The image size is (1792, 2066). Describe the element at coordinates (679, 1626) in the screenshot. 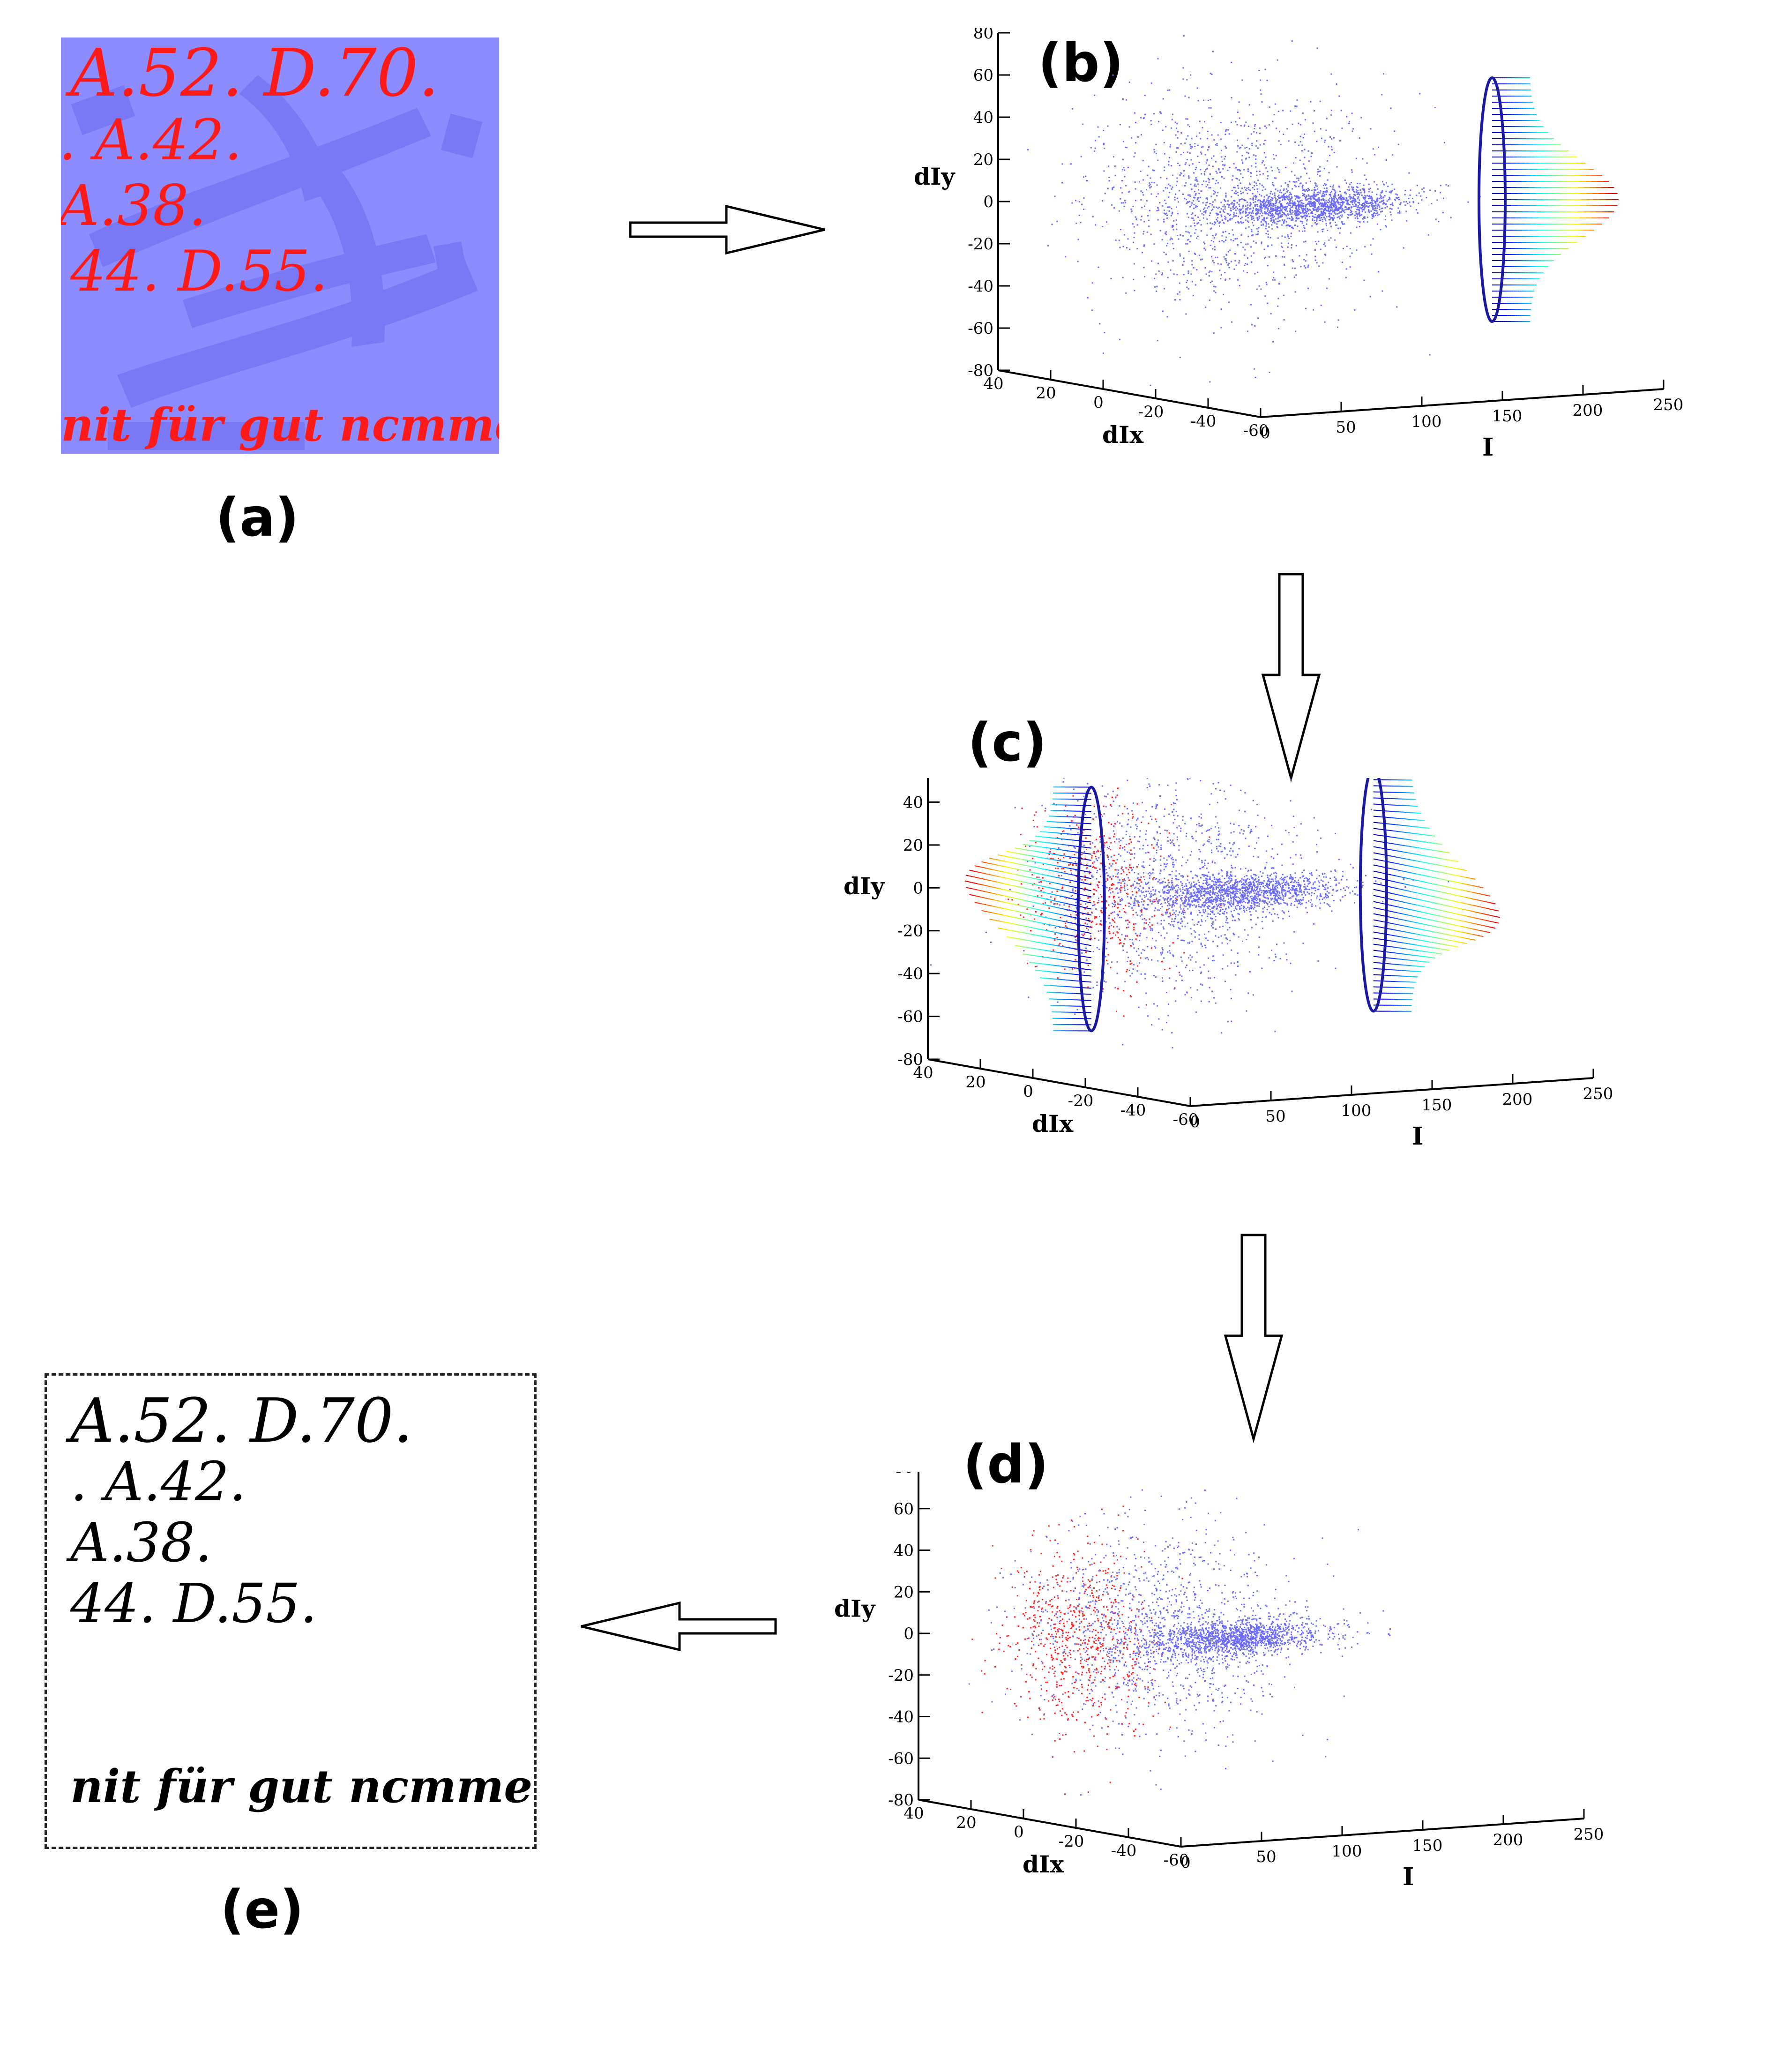

I see `arrow-left-icon` at that location.